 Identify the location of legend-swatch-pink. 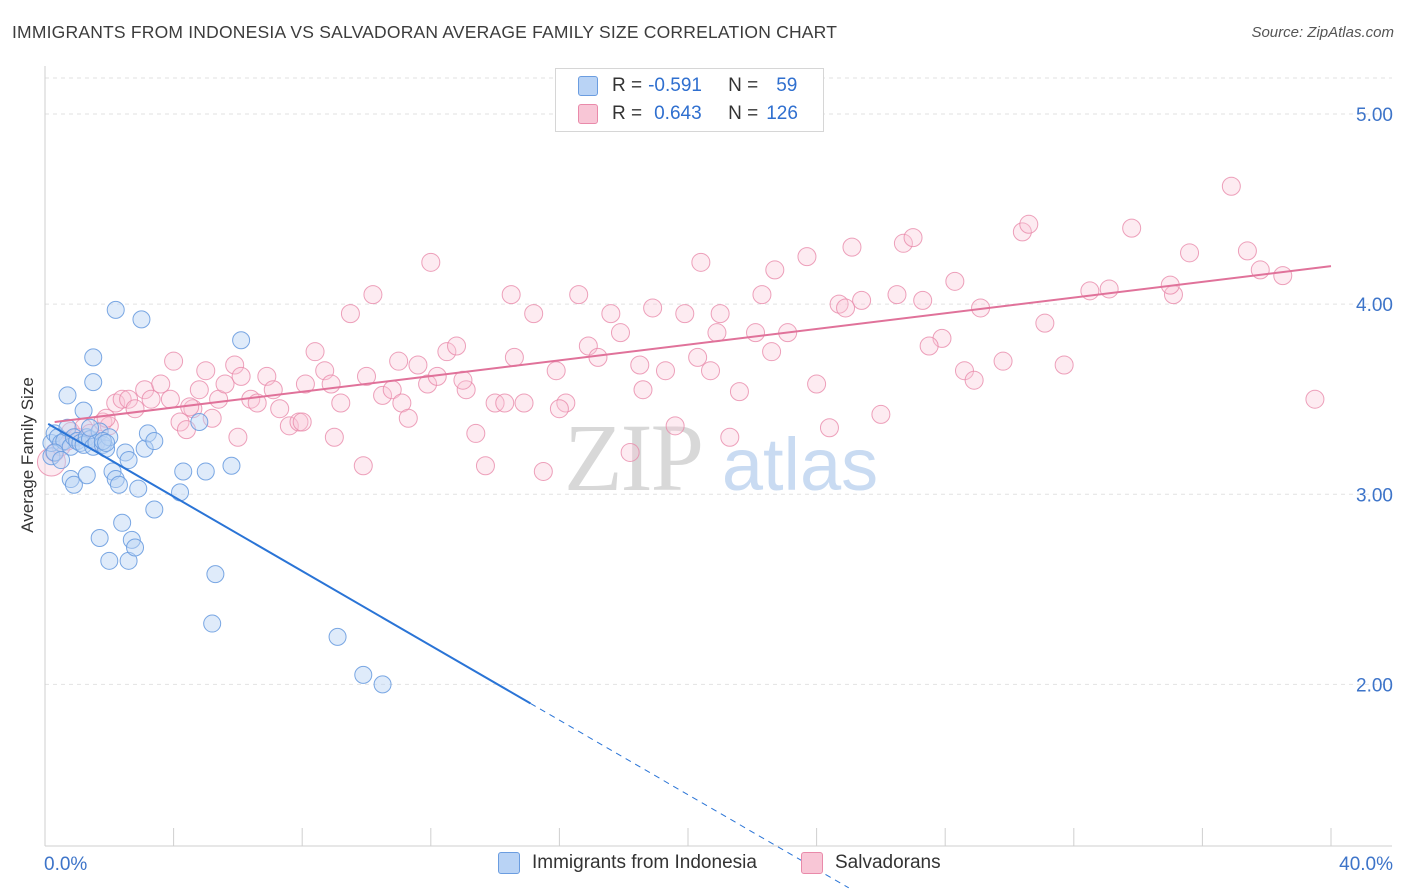
(588, 114).